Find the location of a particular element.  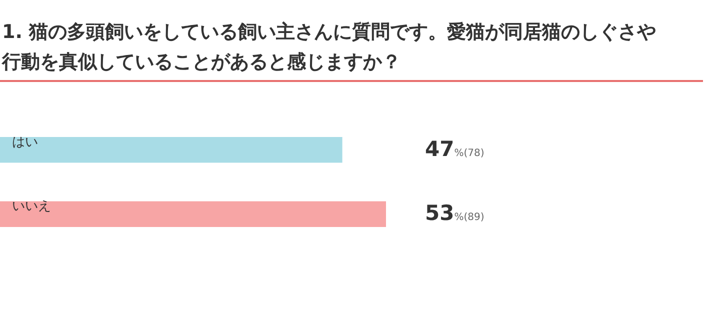

data-label: 47%(78) is located at coordinates (454, 148).